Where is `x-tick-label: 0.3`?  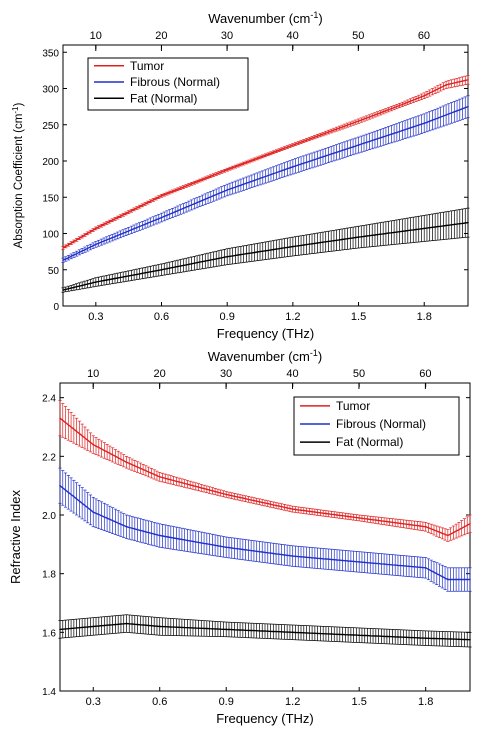
x-tick-label: 0.3 is located at coordinates (93, 702).